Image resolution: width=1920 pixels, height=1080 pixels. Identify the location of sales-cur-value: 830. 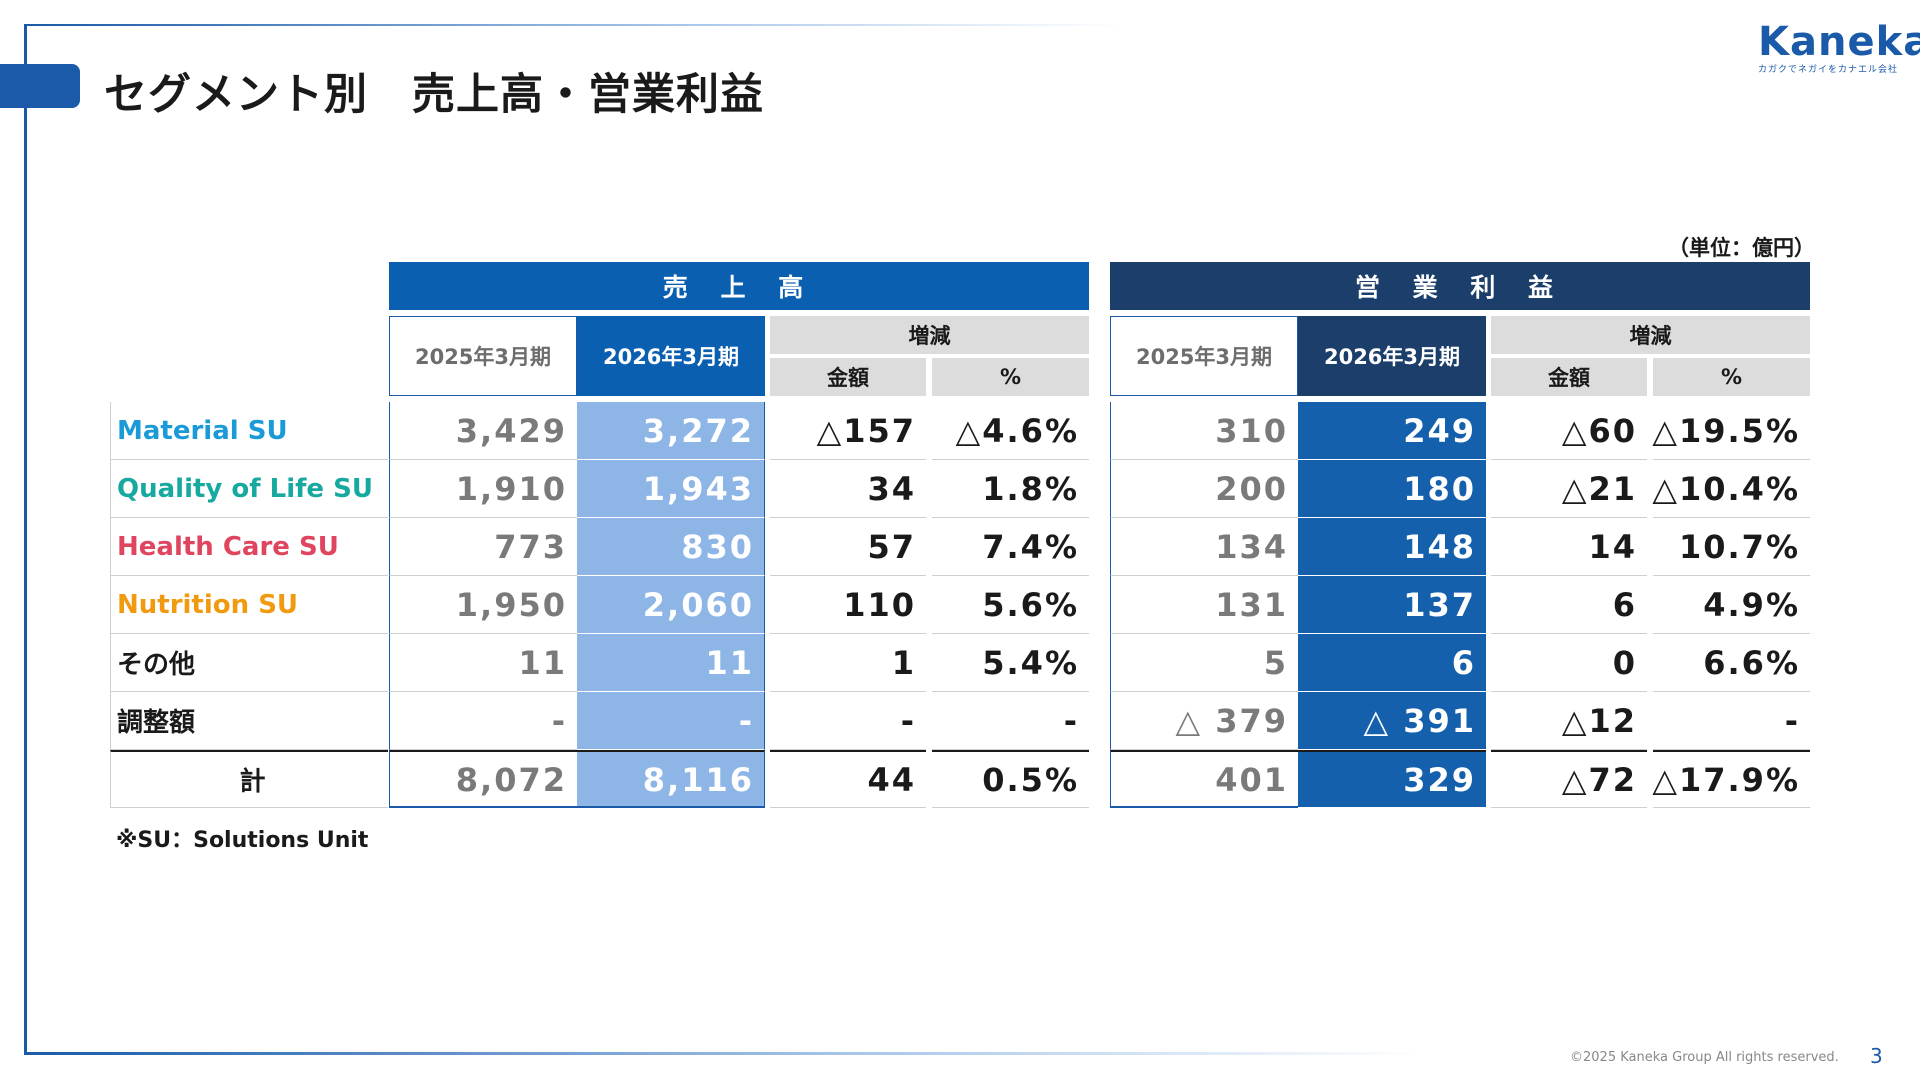
(671, 547).